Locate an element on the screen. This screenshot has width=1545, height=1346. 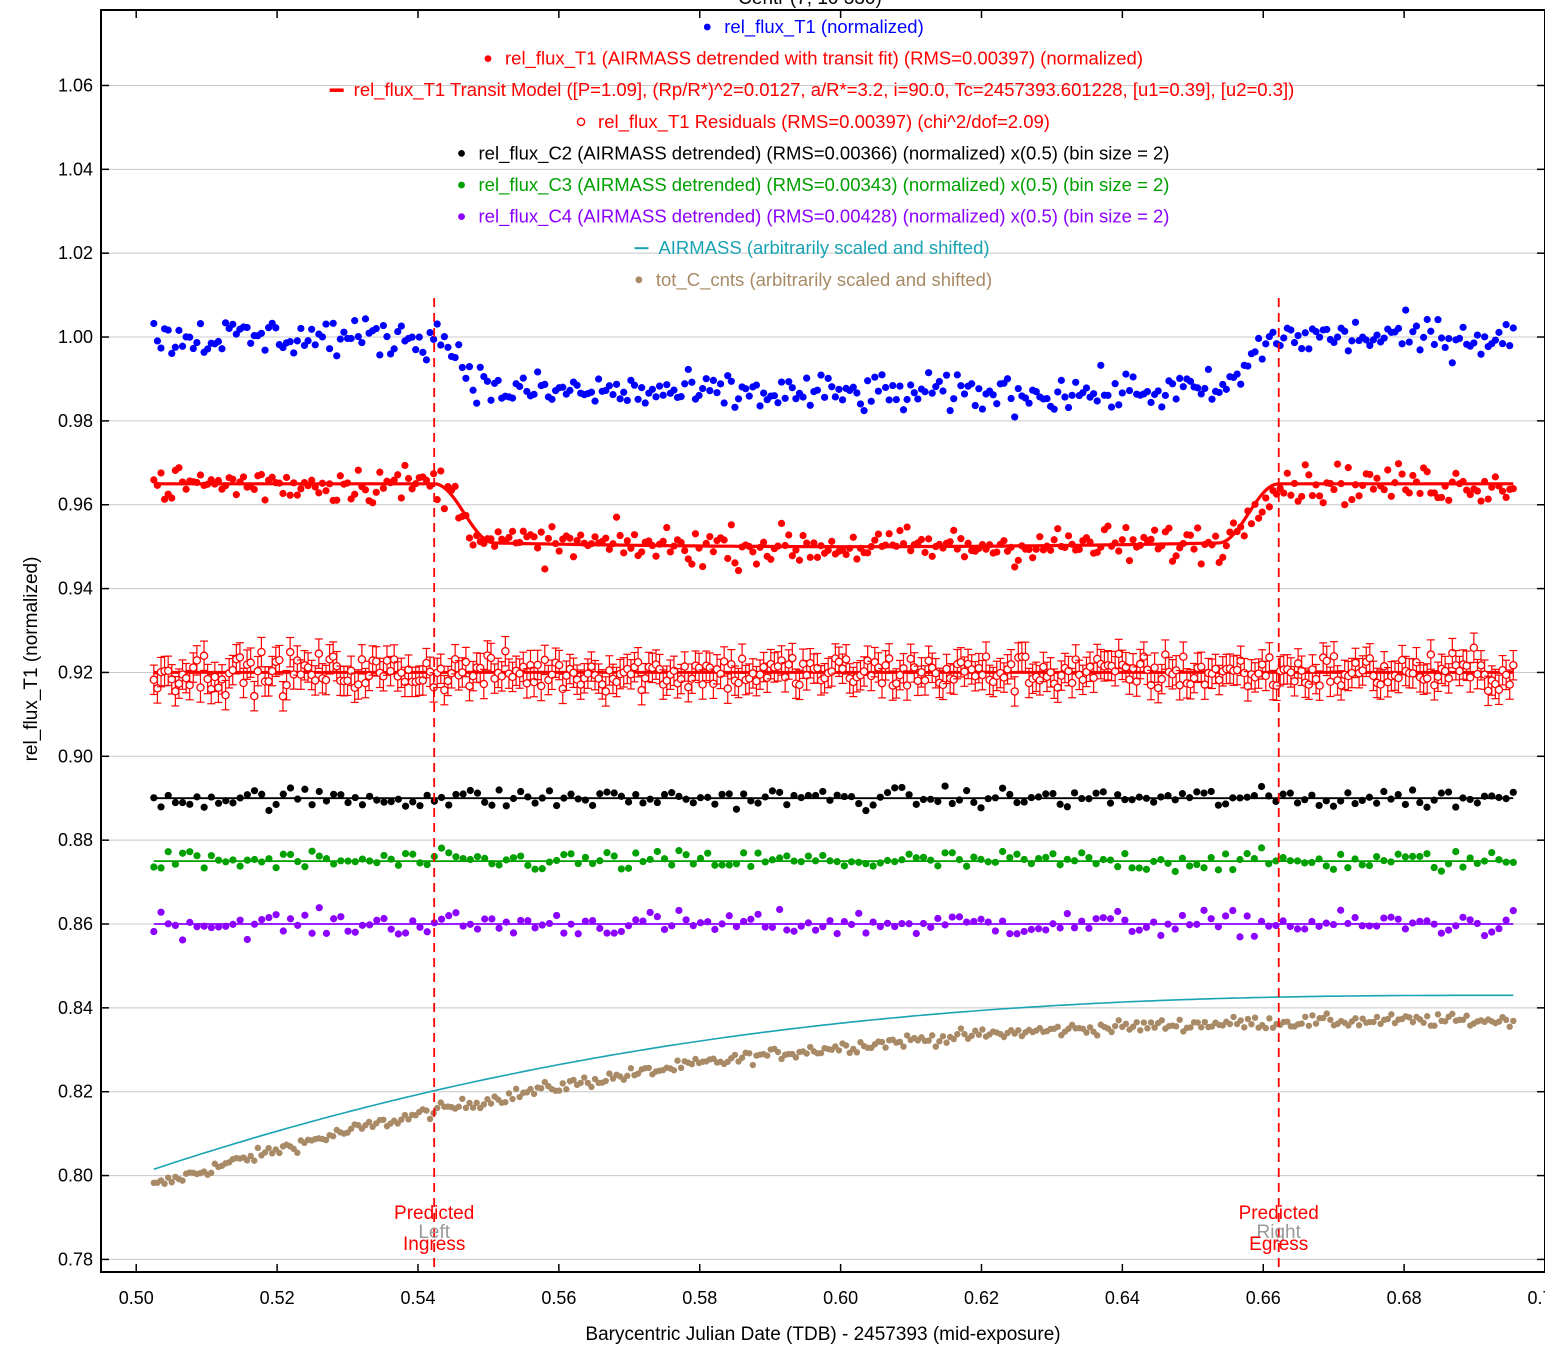
y-tick-label: 1.00 is located at coordinates (75, 337).